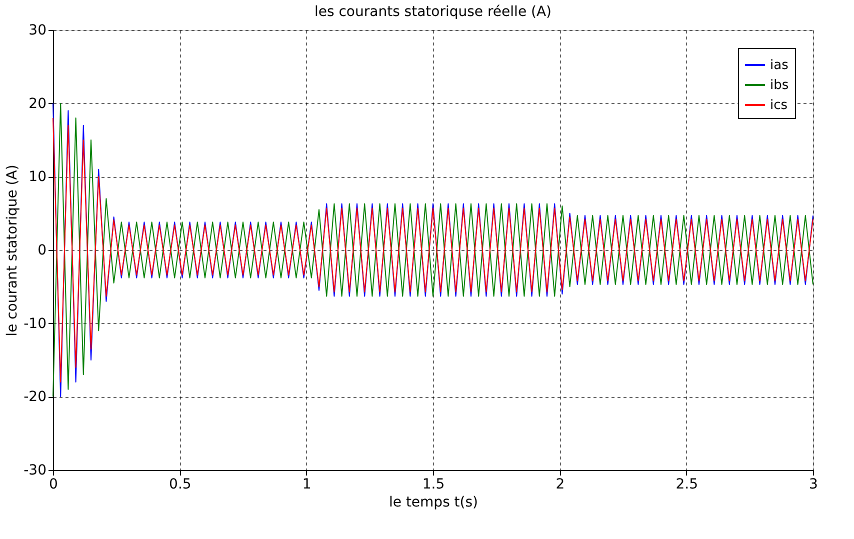 This screenshot has width=854, height=539. I want to click on y-axis-title: le courant statorique (A), so click(12, 250).